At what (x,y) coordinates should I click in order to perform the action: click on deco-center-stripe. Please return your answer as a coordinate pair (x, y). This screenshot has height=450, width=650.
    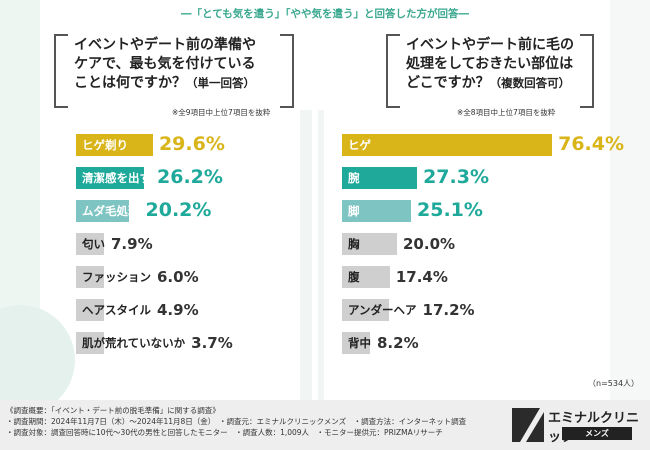
    Looking at the image, I should click on (306, 255).